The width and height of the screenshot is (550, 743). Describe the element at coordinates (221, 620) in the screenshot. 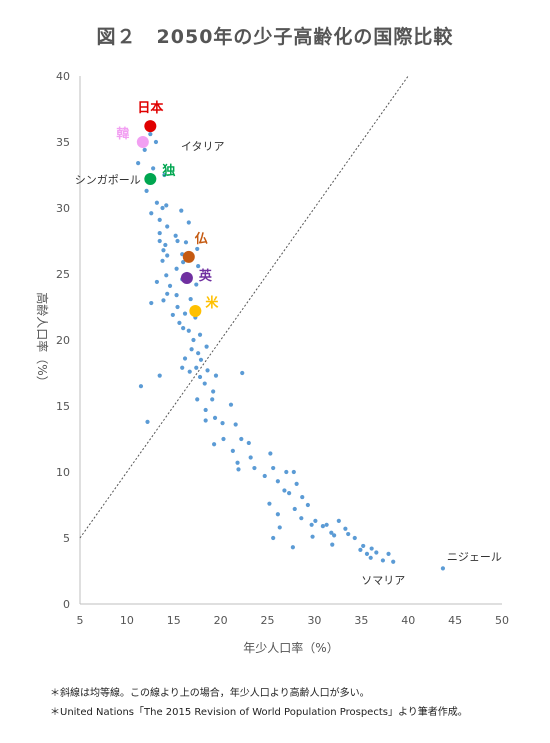

I see `x-tick-label: 20` at that location.